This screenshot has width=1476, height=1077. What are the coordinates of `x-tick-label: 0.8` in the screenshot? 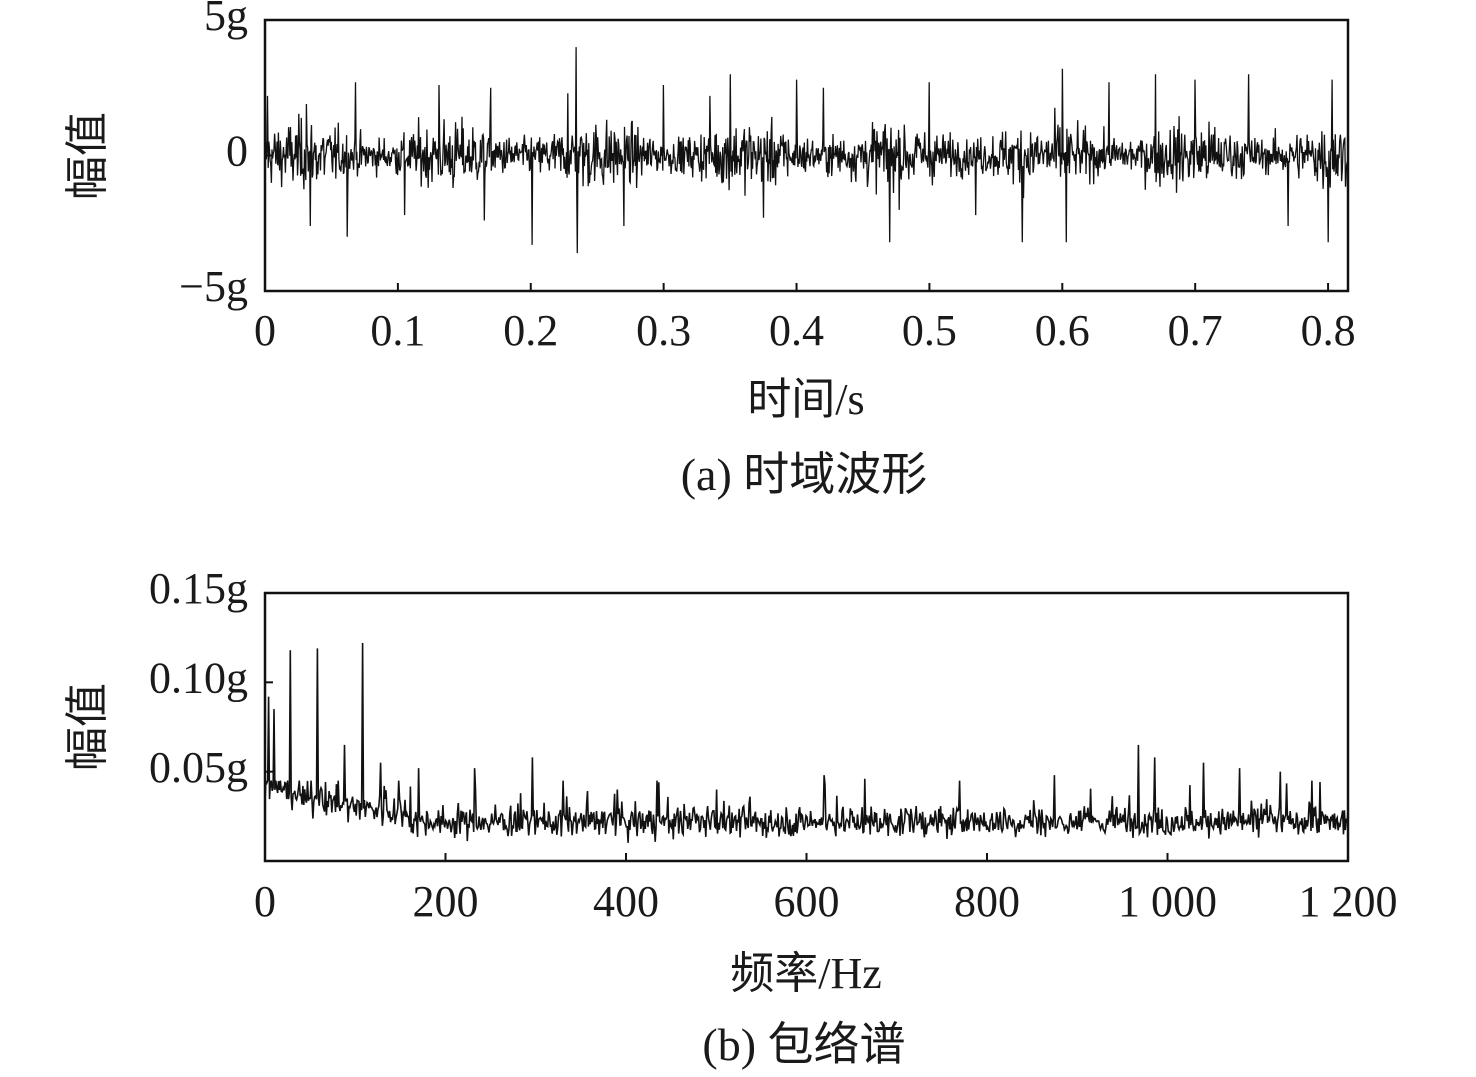 It's located at (1328, 330).